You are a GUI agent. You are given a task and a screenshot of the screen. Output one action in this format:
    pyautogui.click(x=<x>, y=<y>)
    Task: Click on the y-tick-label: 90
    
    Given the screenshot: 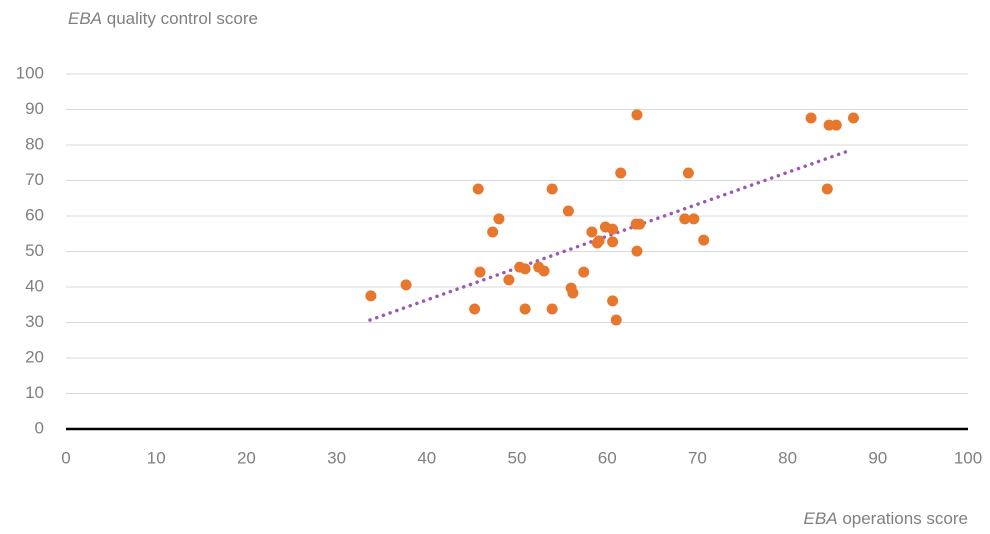 What is the action you would take?
    pyautogui.click(x=34, y=108)
    